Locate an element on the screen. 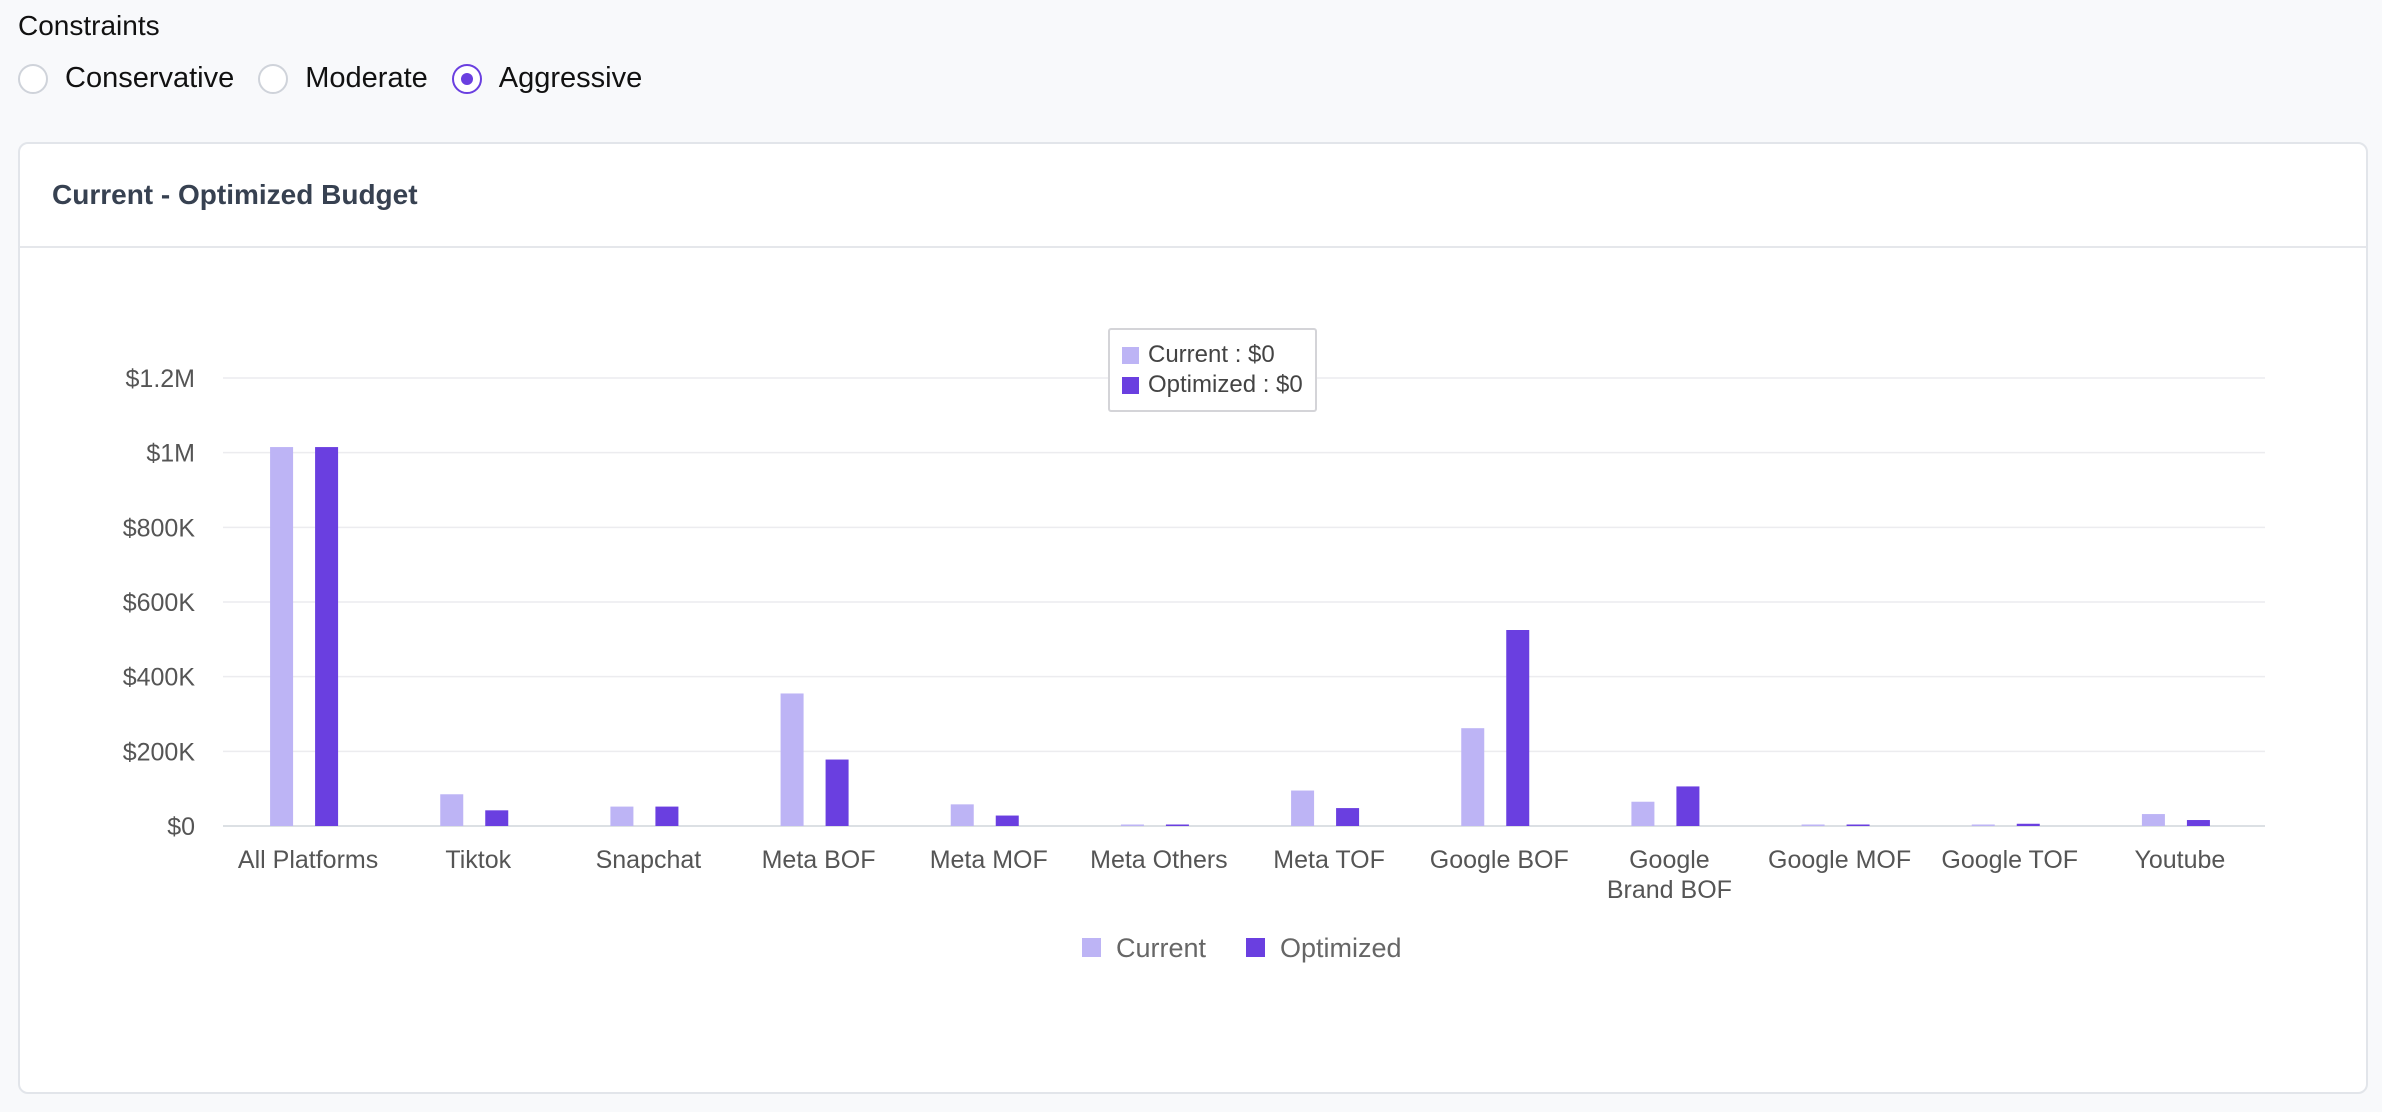 The height and width of the screenshot is (1112, 2382). x-category-label: Google BOF is located at coordinates (1499, 860).